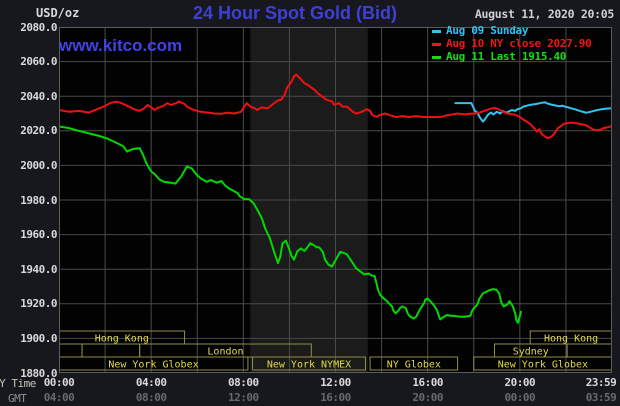 This screenshot has height=406, width=620. I want to click on session-label: London, so click(225, 352).